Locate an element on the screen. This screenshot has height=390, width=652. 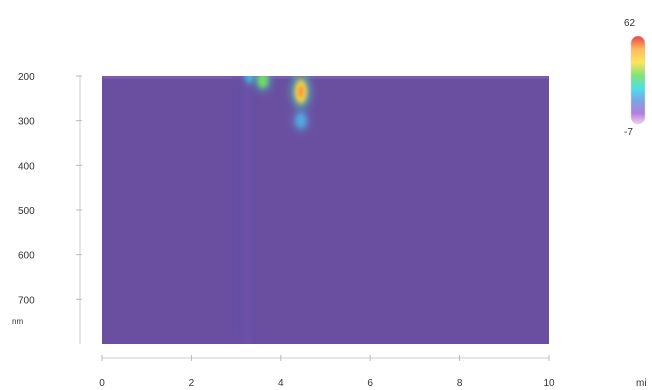
colorbar is located at coordinates (638, 80).